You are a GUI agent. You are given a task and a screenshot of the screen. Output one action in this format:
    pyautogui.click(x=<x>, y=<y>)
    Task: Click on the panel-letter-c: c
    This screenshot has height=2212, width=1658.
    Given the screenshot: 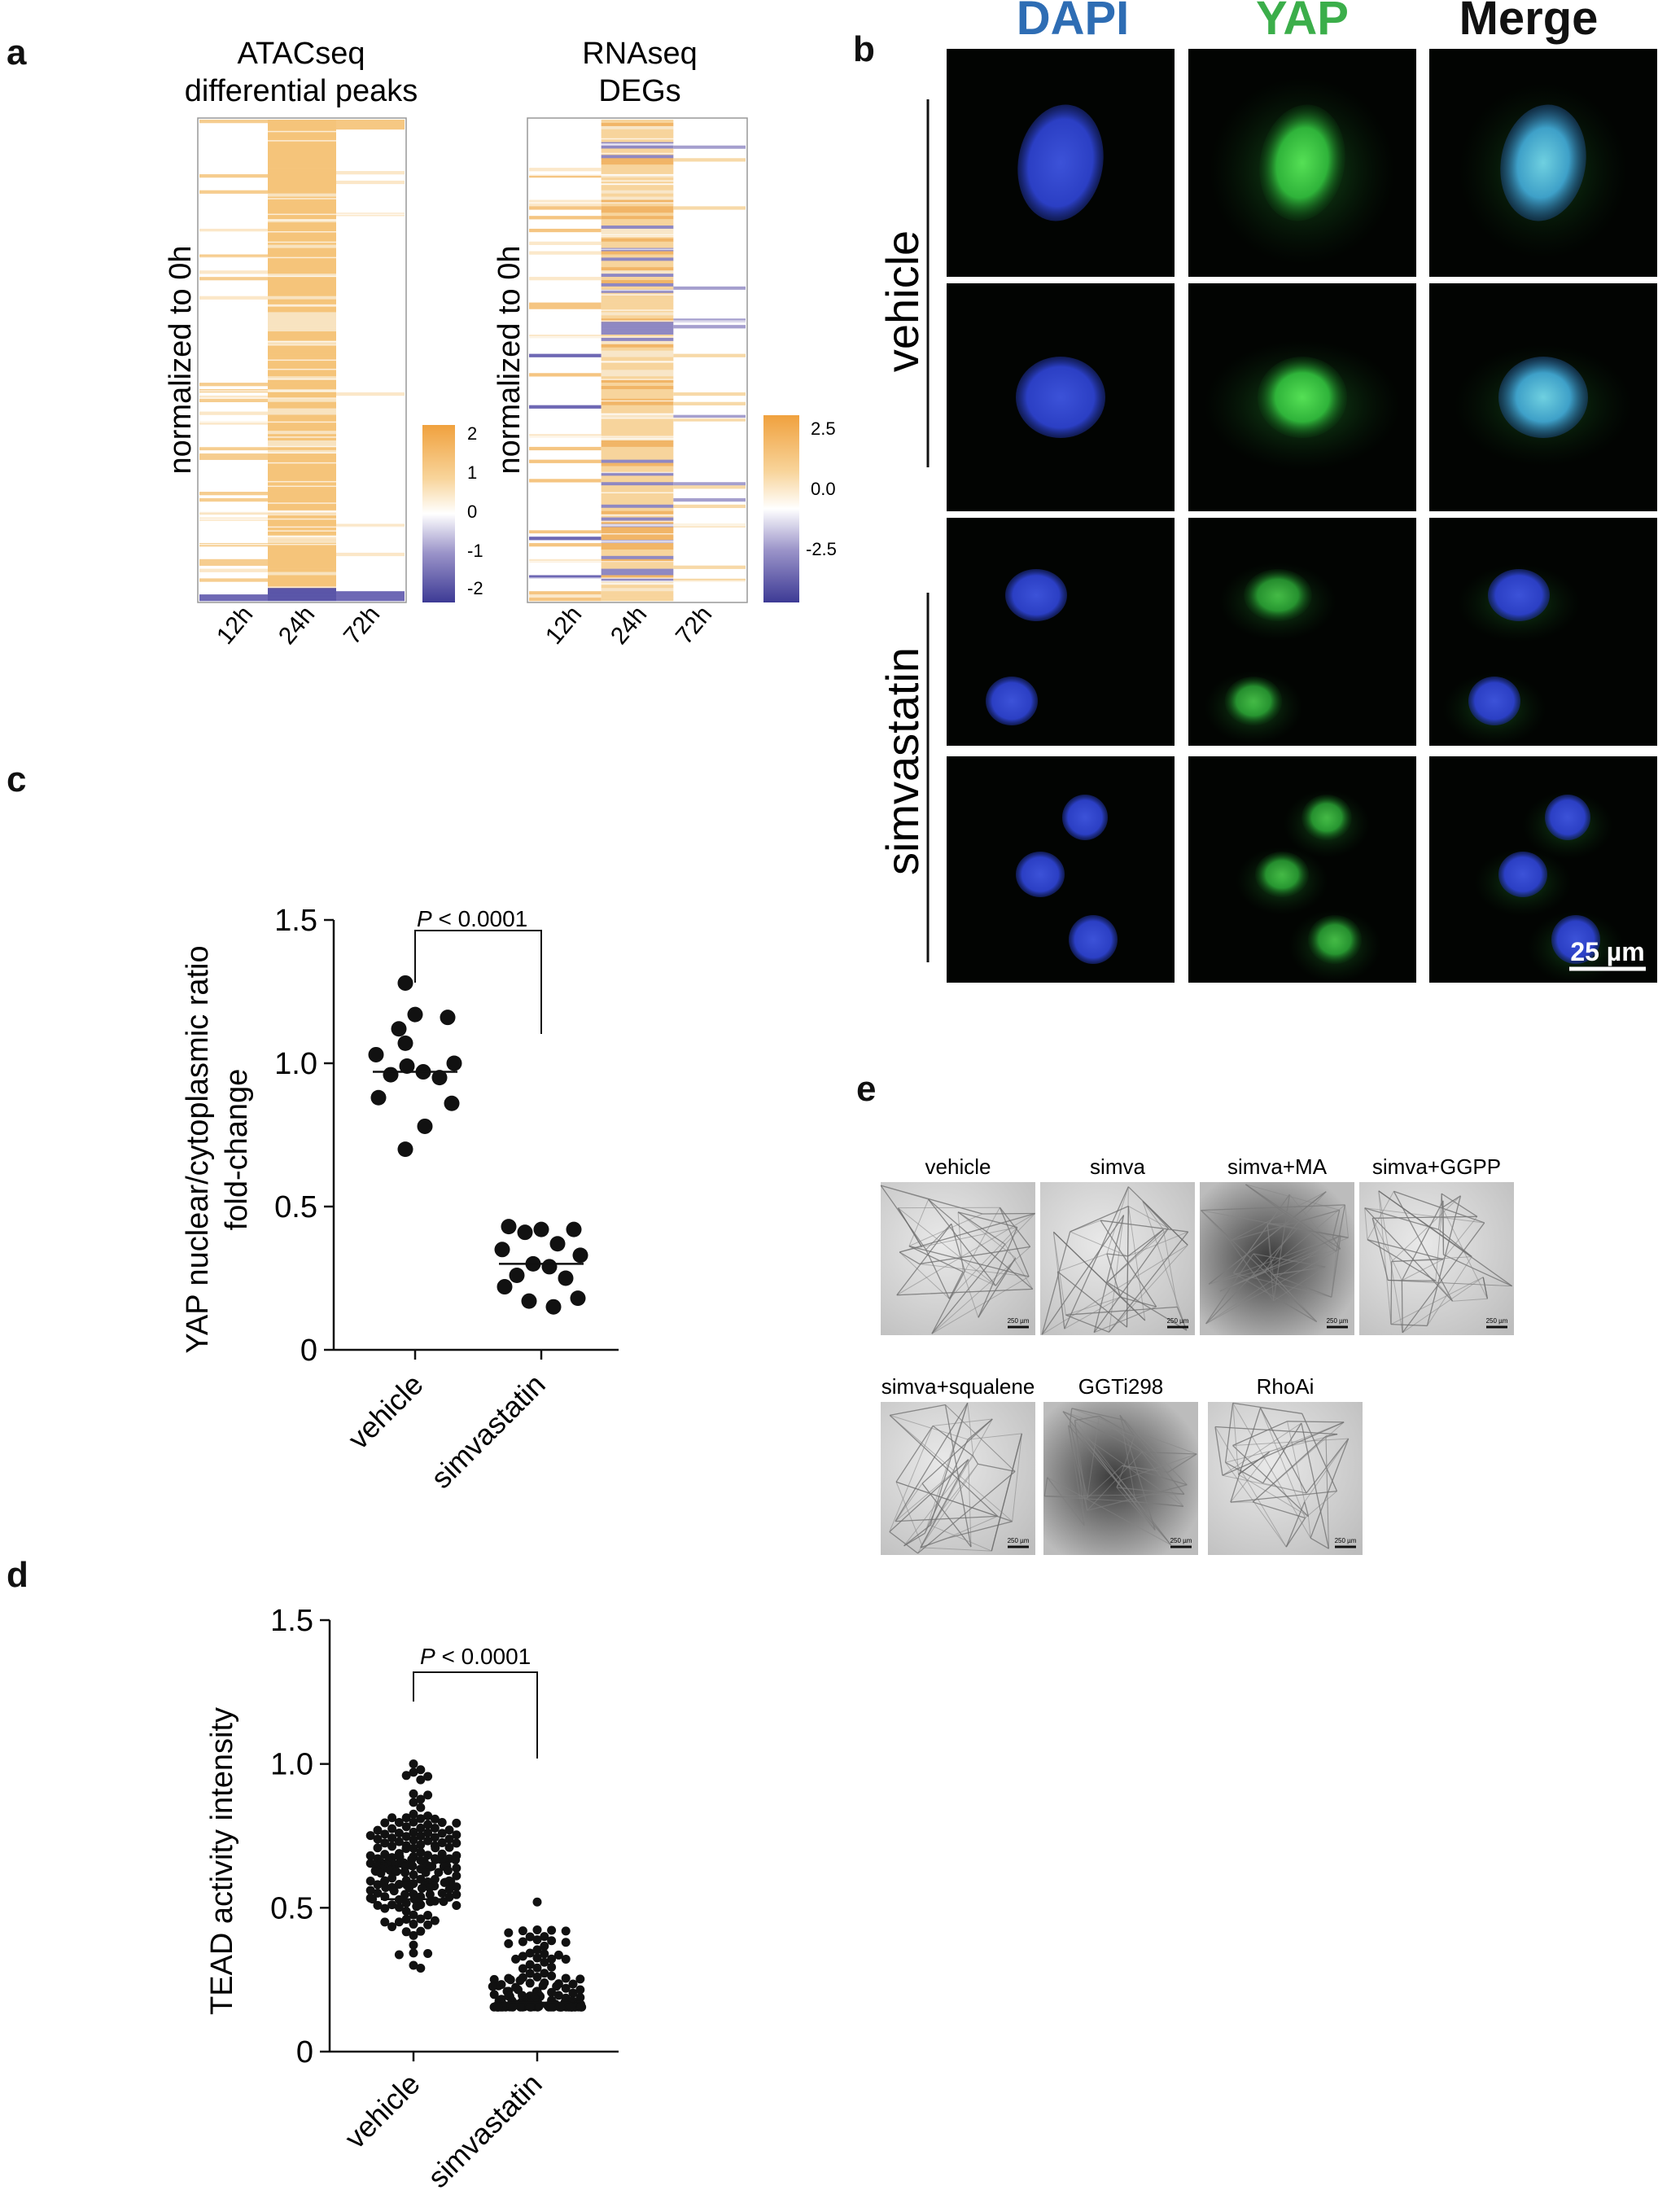 What is the action you would take?
    pyautogui.click(x=17, y=779)
    